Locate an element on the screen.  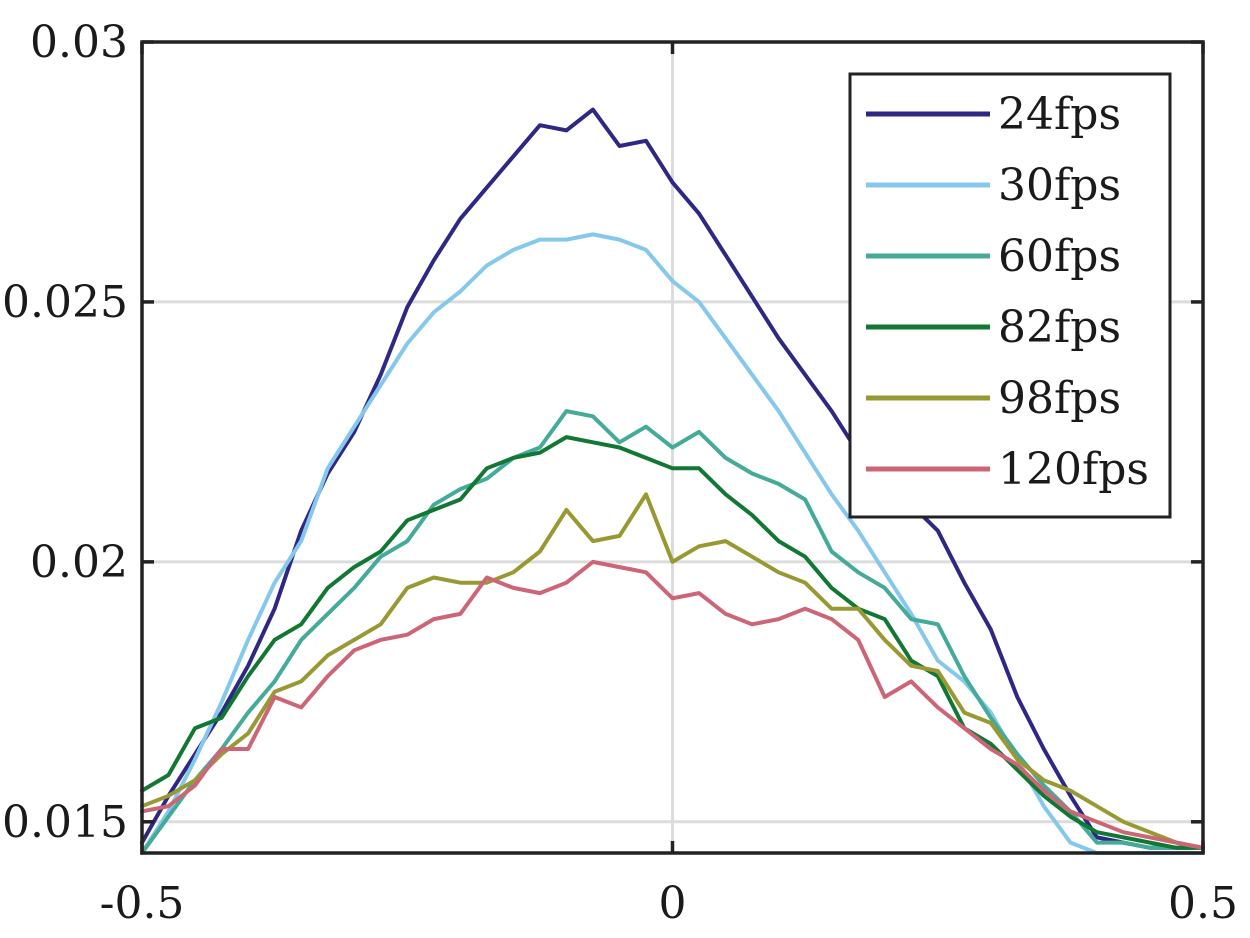
y-tick-label: 0.025 is located at coordinates (65, 302).